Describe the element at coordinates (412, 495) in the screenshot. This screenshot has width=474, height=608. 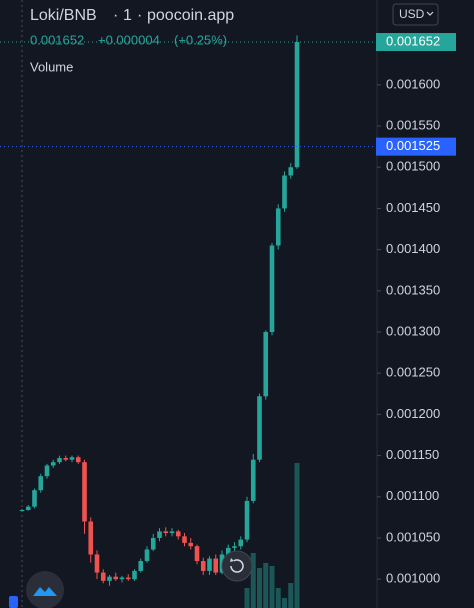
I see `y-tick-label: 0.001100` at that location.